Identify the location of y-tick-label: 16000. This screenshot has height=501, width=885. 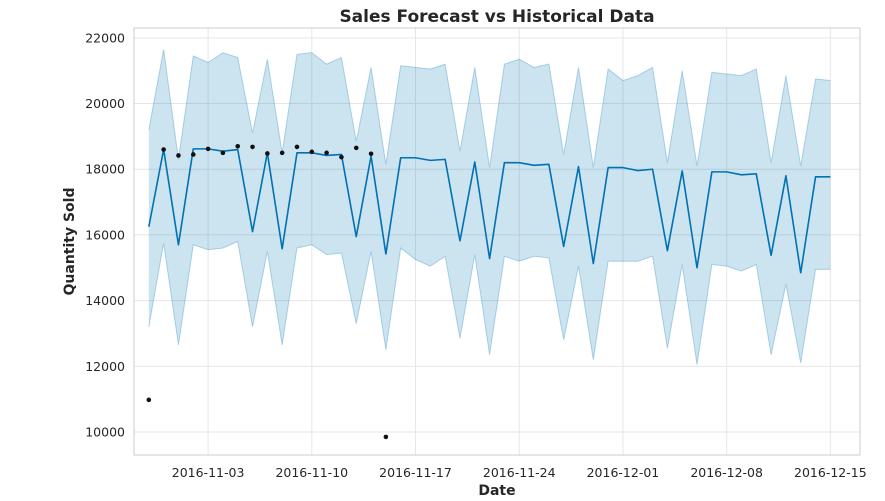
(105, 234).